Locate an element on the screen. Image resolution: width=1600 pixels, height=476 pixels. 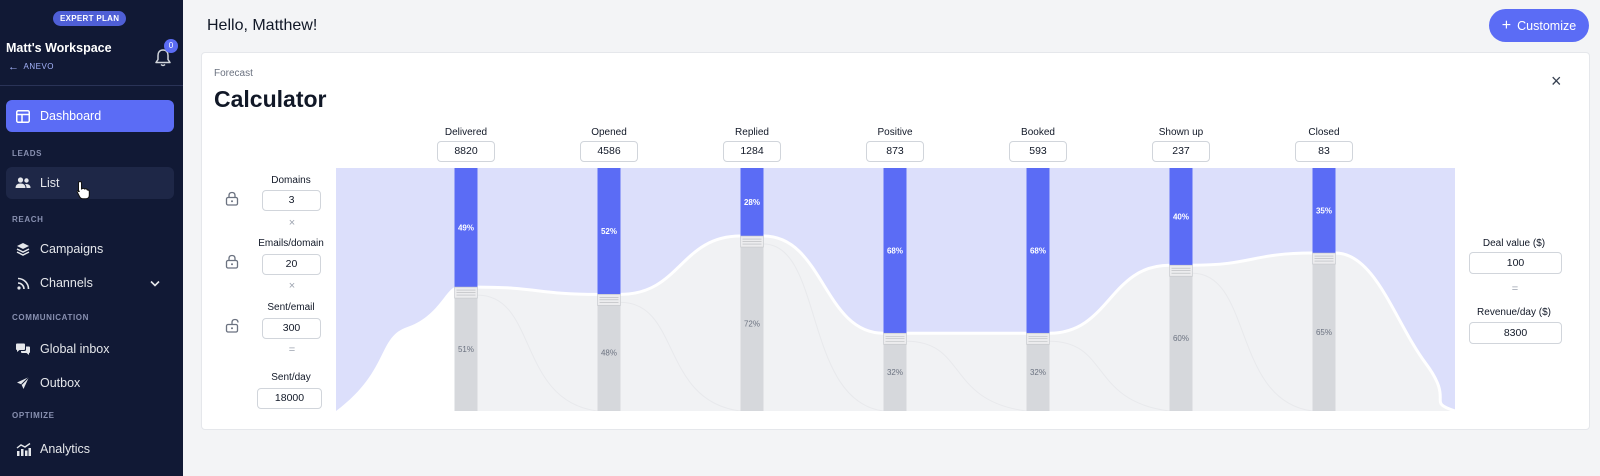
sidebar-item-dashboard: Dashboard is located at coordinates (90, 116).